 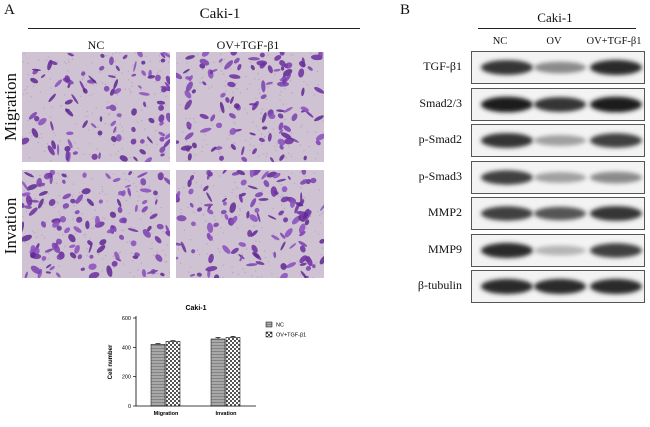 I want to click on x-tick-label: Invation, so click(x=226, y=414).